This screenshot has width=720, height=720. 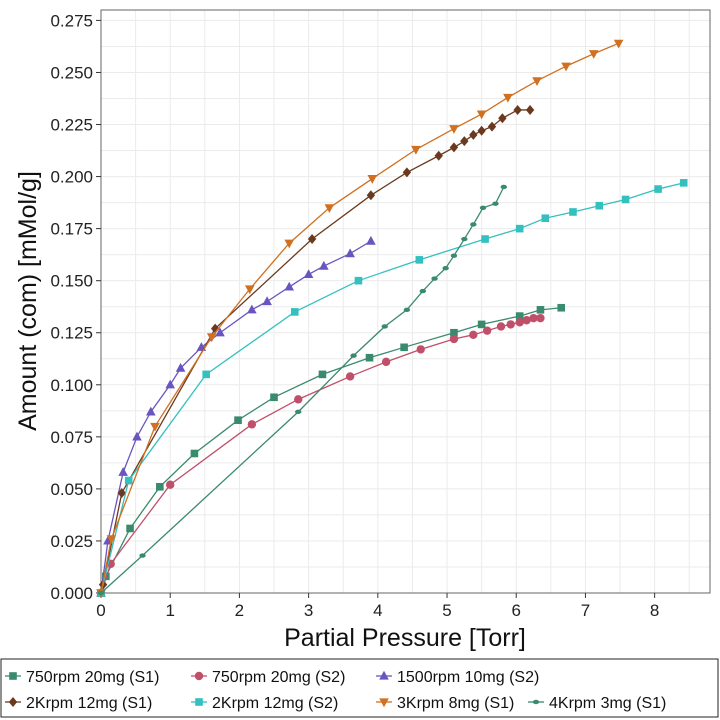 What do you see at coordinates (71, 437) in the screenshot?
I see `y-tick-label: 0.075` at bounding box center [71, 437].